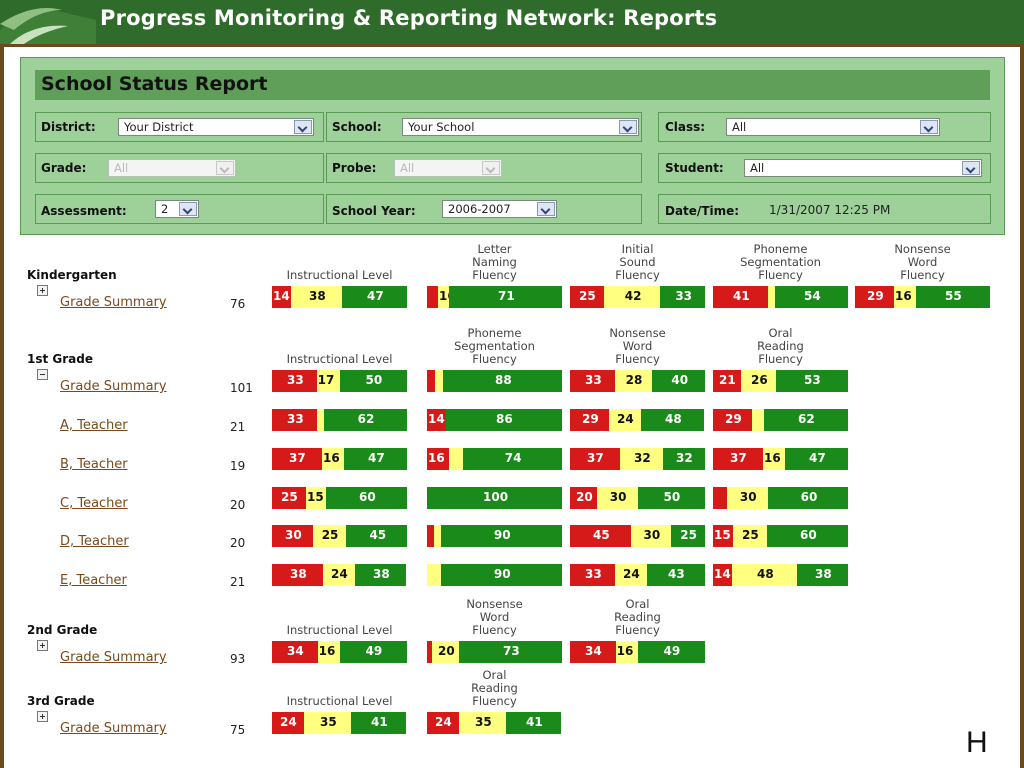 The height and width of the screenshot is (768, 1024). Describe the element at coordinates (289, 498) in the screenshot. I see `at-risk-segment: 25` at that location.